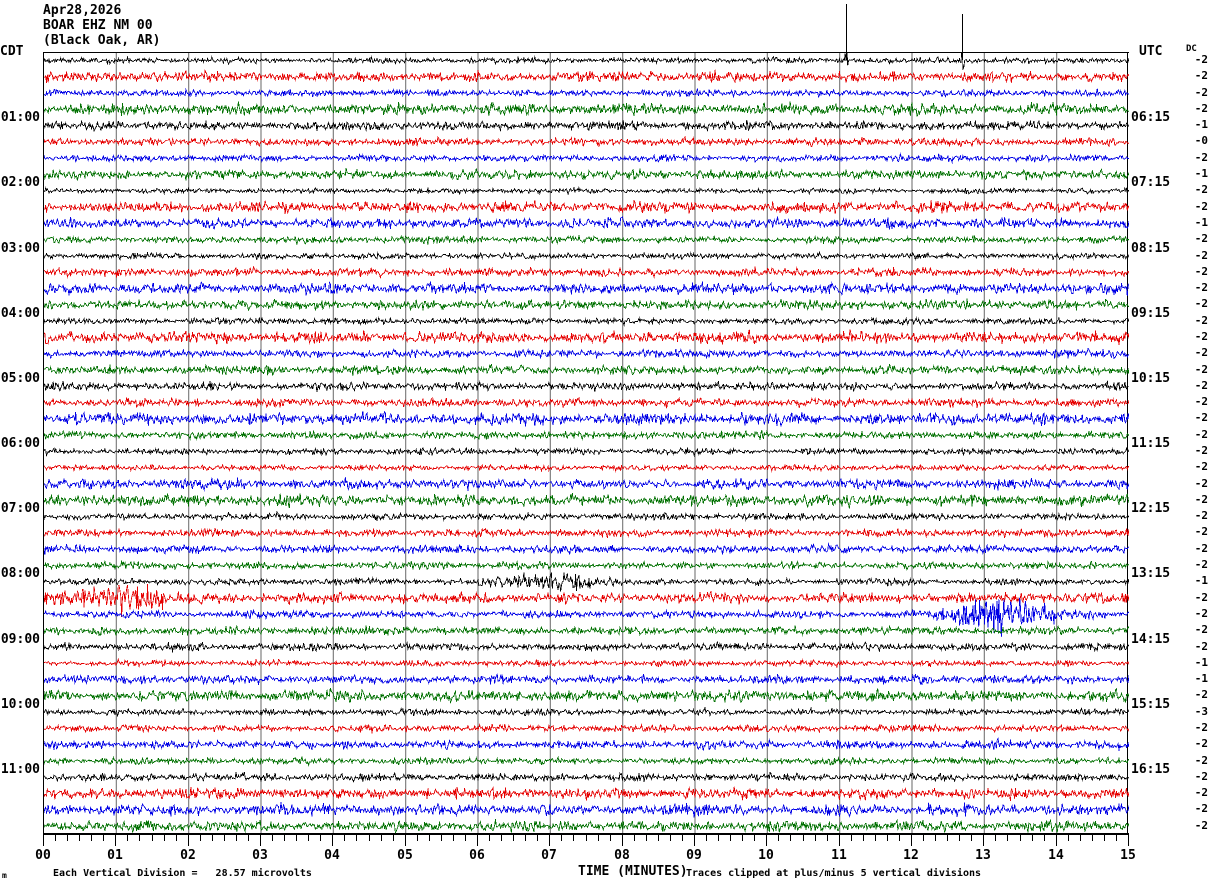 The width and height of the screenshot is (1210, 886). What do you see at coordinates (1151, 509) in the screenshot?
I see `right-utc-label: 12:15` at bounding box center [1151, 509].